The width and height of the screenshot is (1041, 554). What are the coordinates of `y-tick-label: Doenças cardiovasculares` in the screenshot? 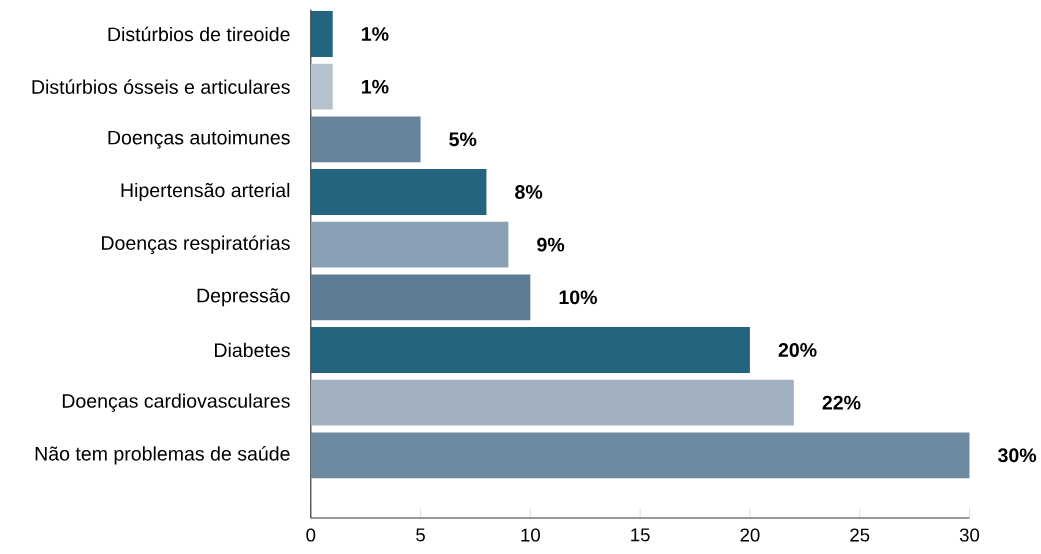 It's located at (176, 402).